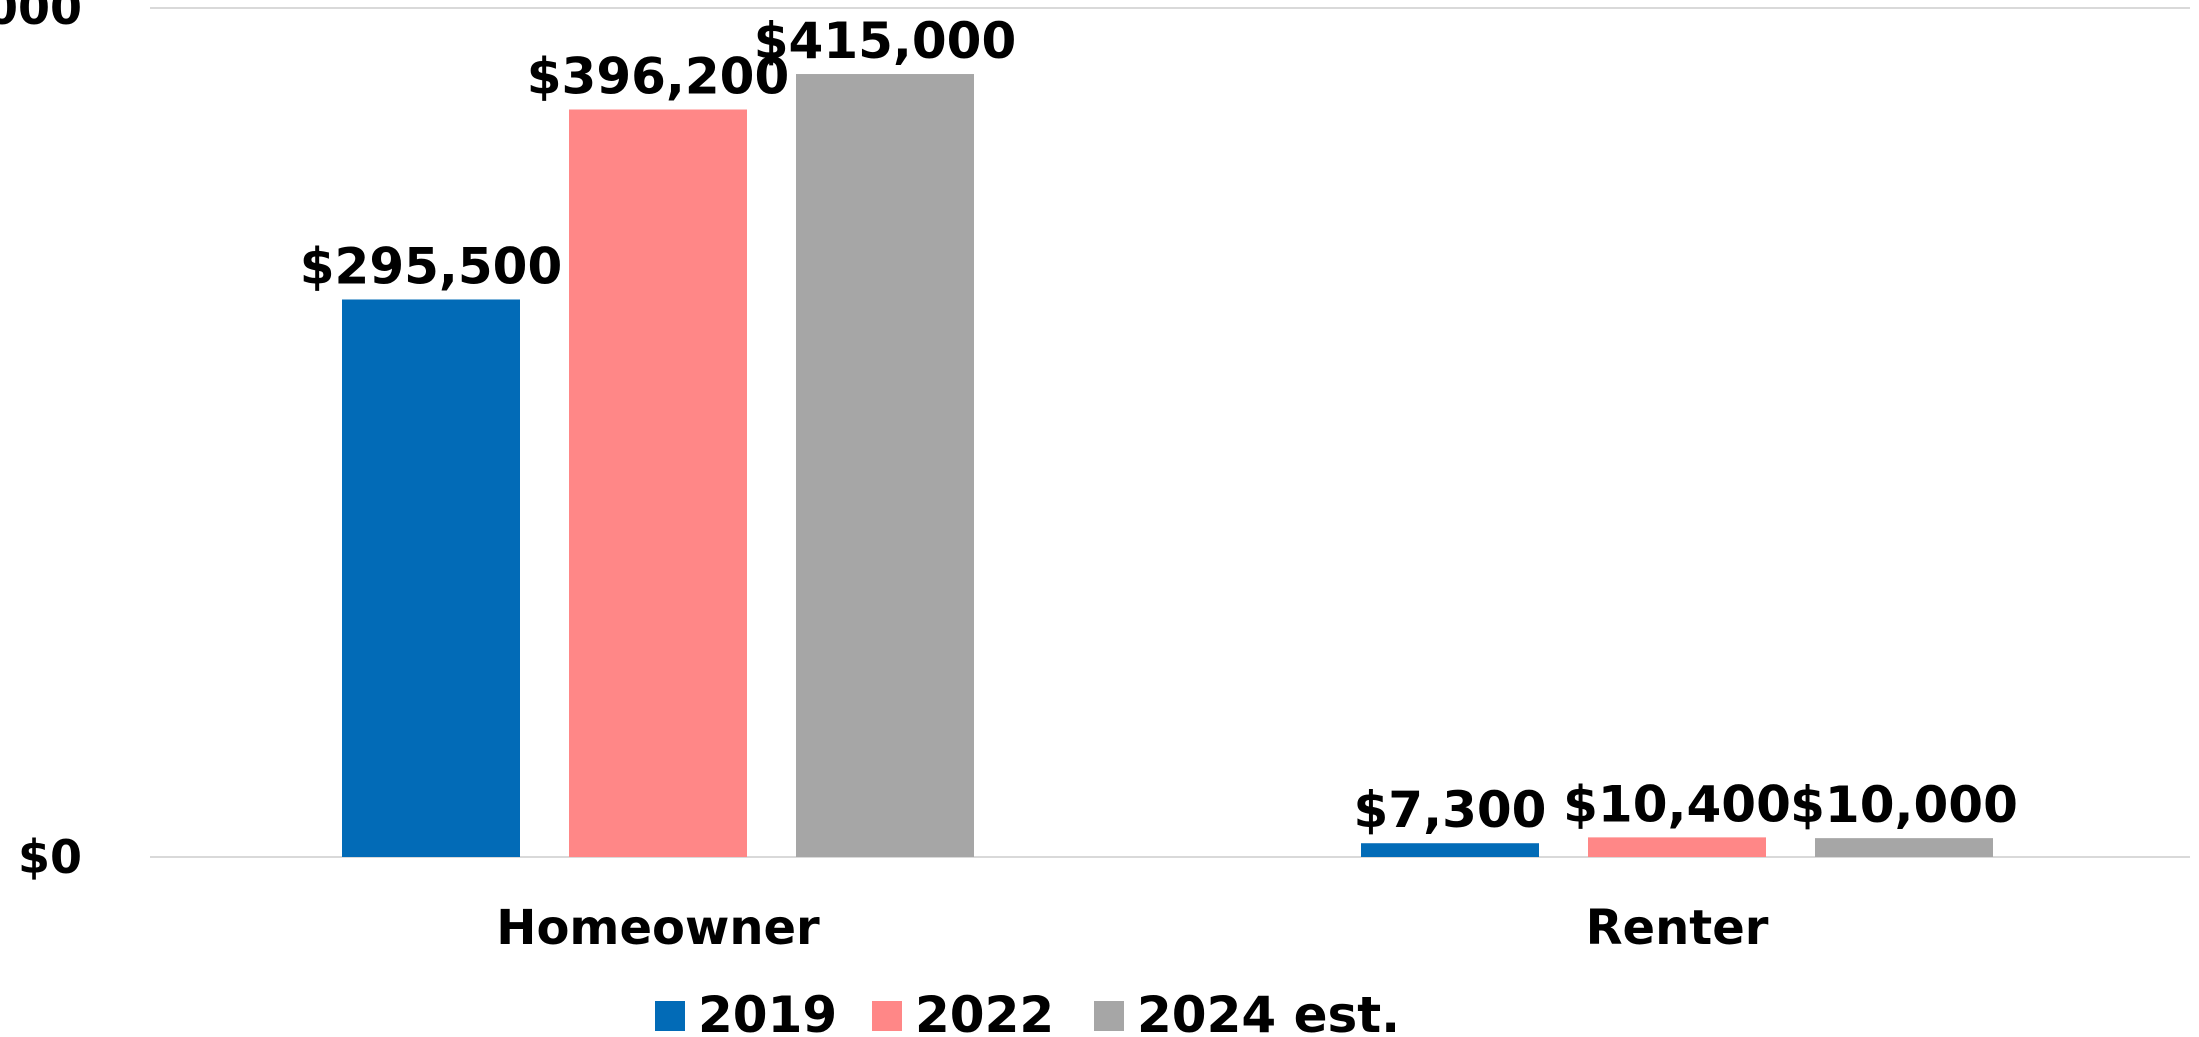 This screenshot has width=2199, height=1037. I want to click on bar-renter-2022, so click(1677, 847).